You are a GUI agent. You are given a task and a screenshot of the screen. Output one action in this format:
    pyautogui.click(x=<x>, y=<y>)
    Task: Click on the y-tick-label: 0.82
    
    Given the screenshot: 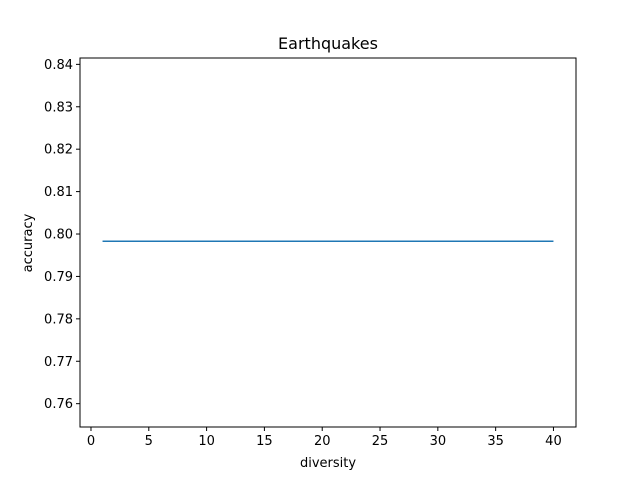 What is the action you would take?
    pyautogui.click(x=58, y=150)
    